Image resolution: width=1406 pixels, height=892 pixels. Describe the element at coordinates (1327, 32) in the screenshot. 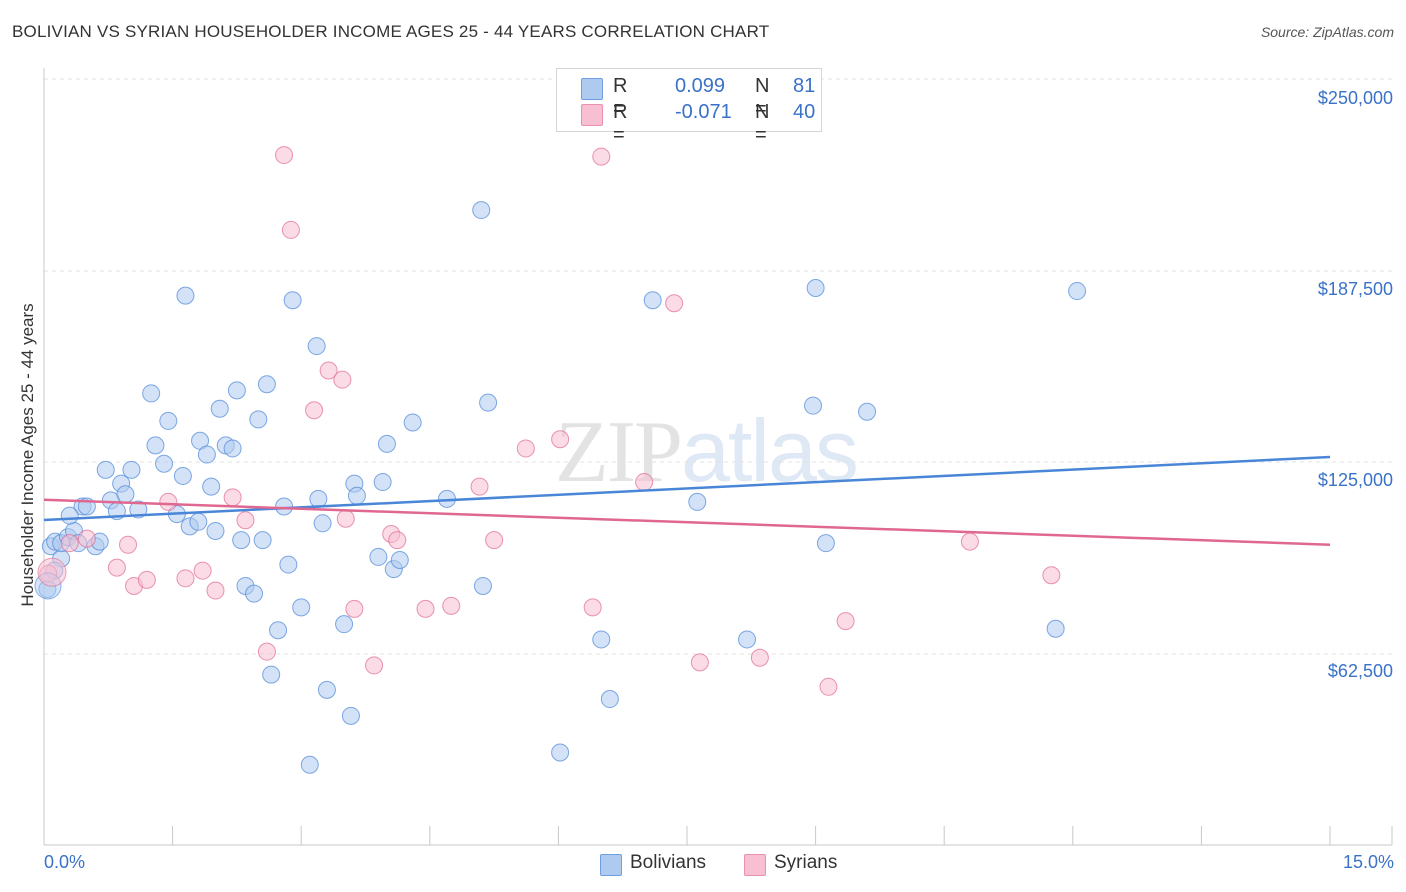

I see `source-label: Source: ZipAtlas.com` at that location.